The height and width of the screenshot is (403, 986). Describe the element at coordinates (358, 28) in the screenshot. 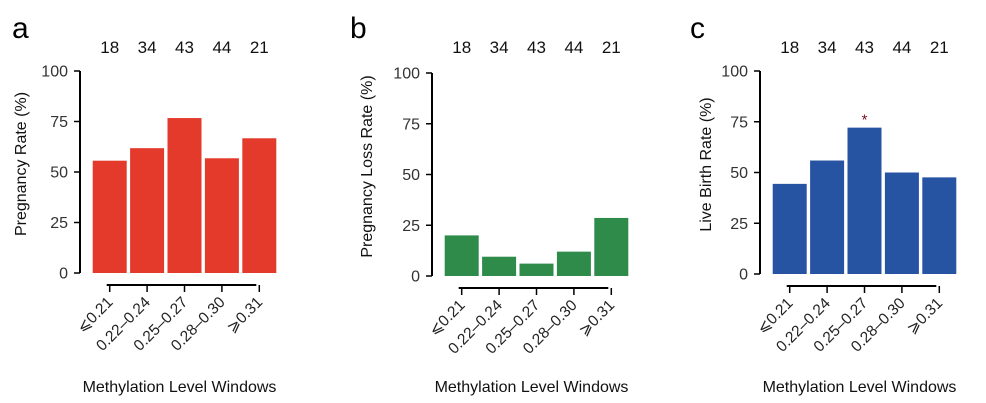

I see `panel-letter: b` at that location.